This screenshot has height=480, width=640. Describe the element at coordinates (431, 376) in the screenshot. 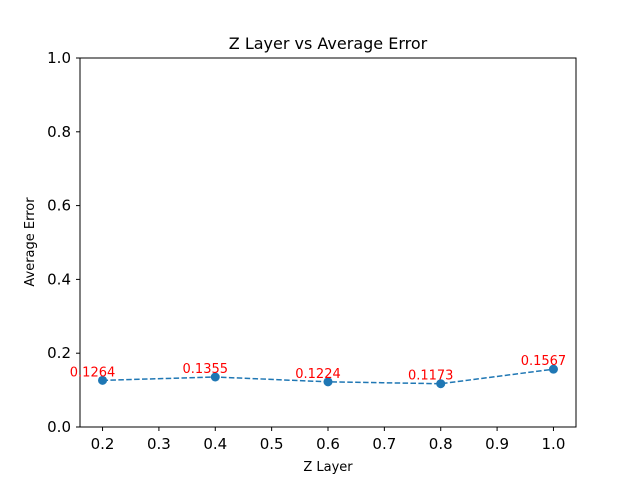

I see `data-label: 0.1173` at that location.